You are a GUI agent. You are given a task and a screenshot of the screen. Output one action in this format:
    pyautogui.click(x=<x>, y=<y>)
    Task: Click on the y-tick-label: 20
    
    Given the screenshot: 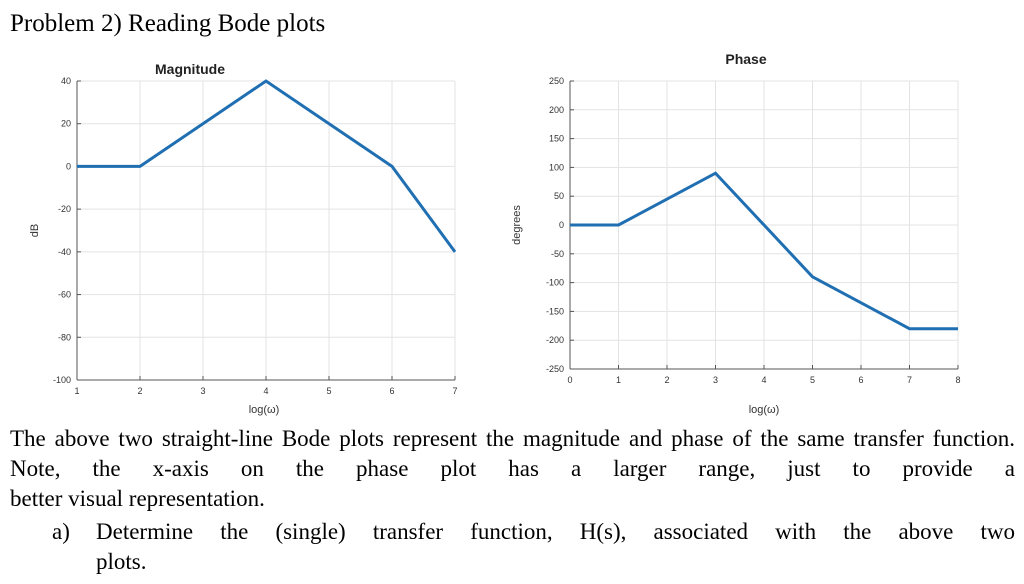 What is the action you would take?
    pyautogui.click(x=66, y=124)
    